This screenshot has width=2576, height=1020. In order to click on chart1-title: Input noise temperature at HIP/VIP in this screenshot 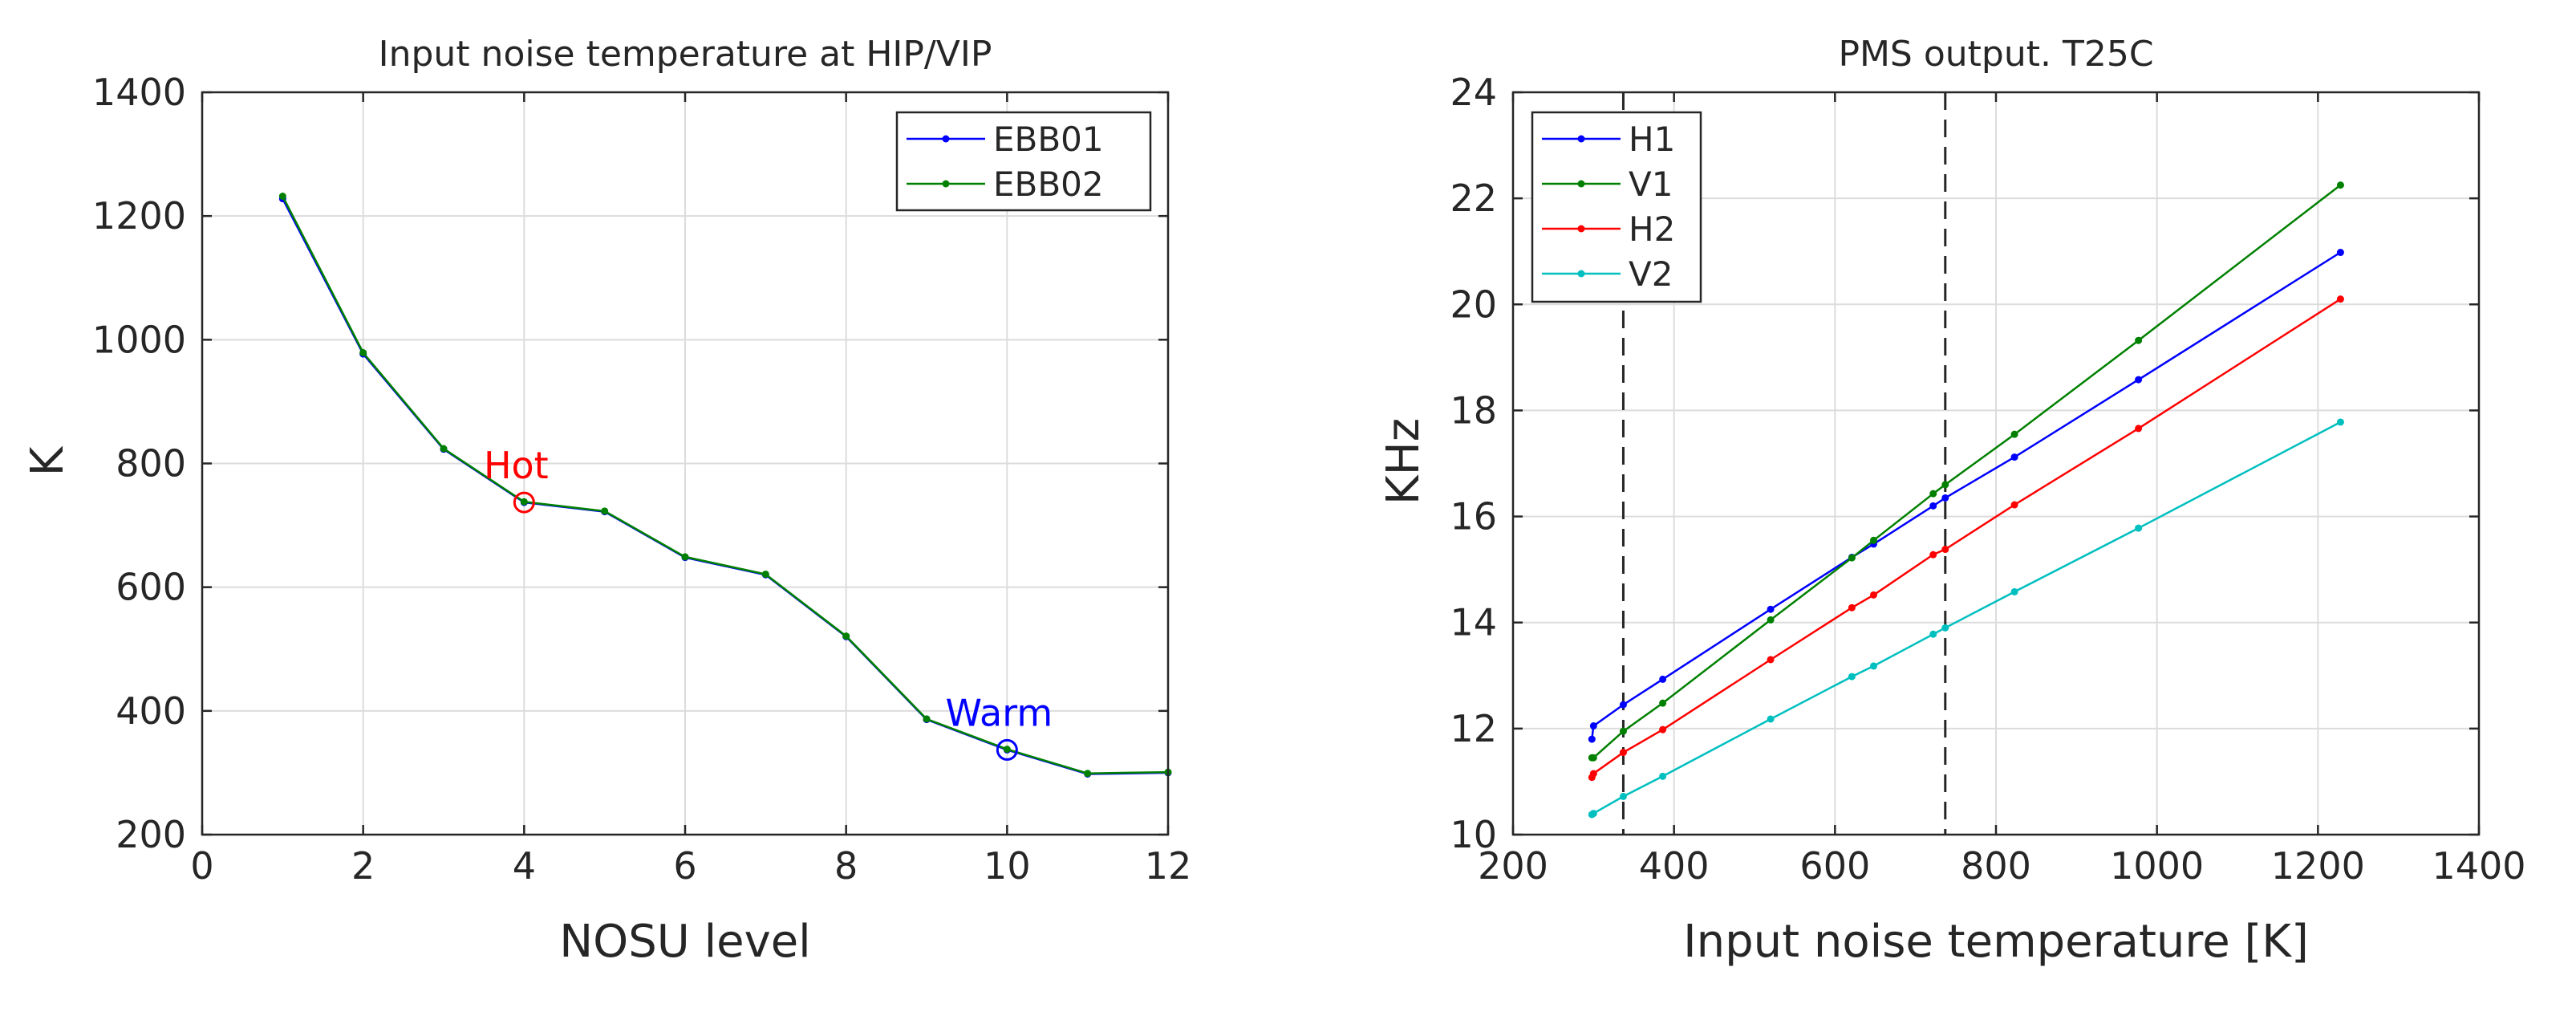, I will do `click(685, 54)`.